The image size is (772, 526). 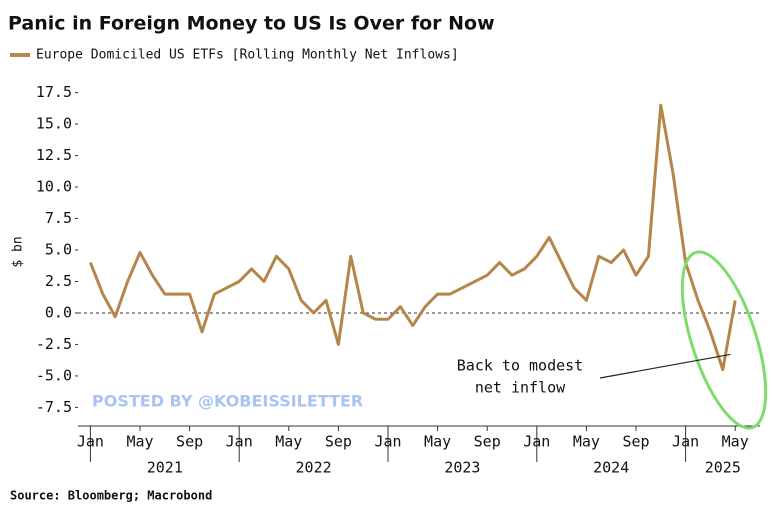 What do you see at coordinates (58, 312) in the screenshot?
I see `y-tick-label: 0.0` at bounding box center [58, 312].